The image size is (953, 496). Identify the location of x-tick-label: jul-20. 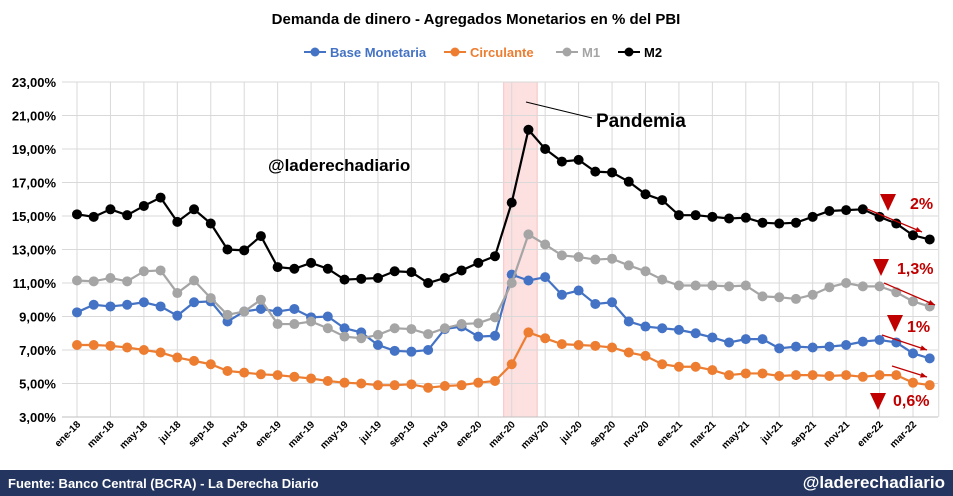
(571, 432).